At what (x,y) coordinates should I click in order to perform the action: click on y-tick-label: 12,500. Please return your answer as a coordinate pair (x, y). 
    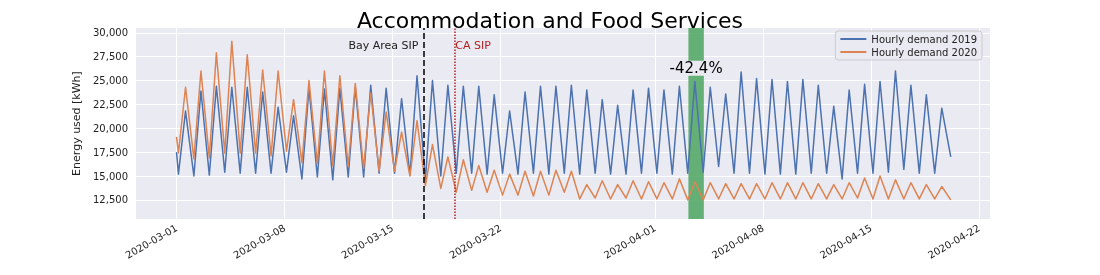
    Looking at the image, I should click on (110, 200).